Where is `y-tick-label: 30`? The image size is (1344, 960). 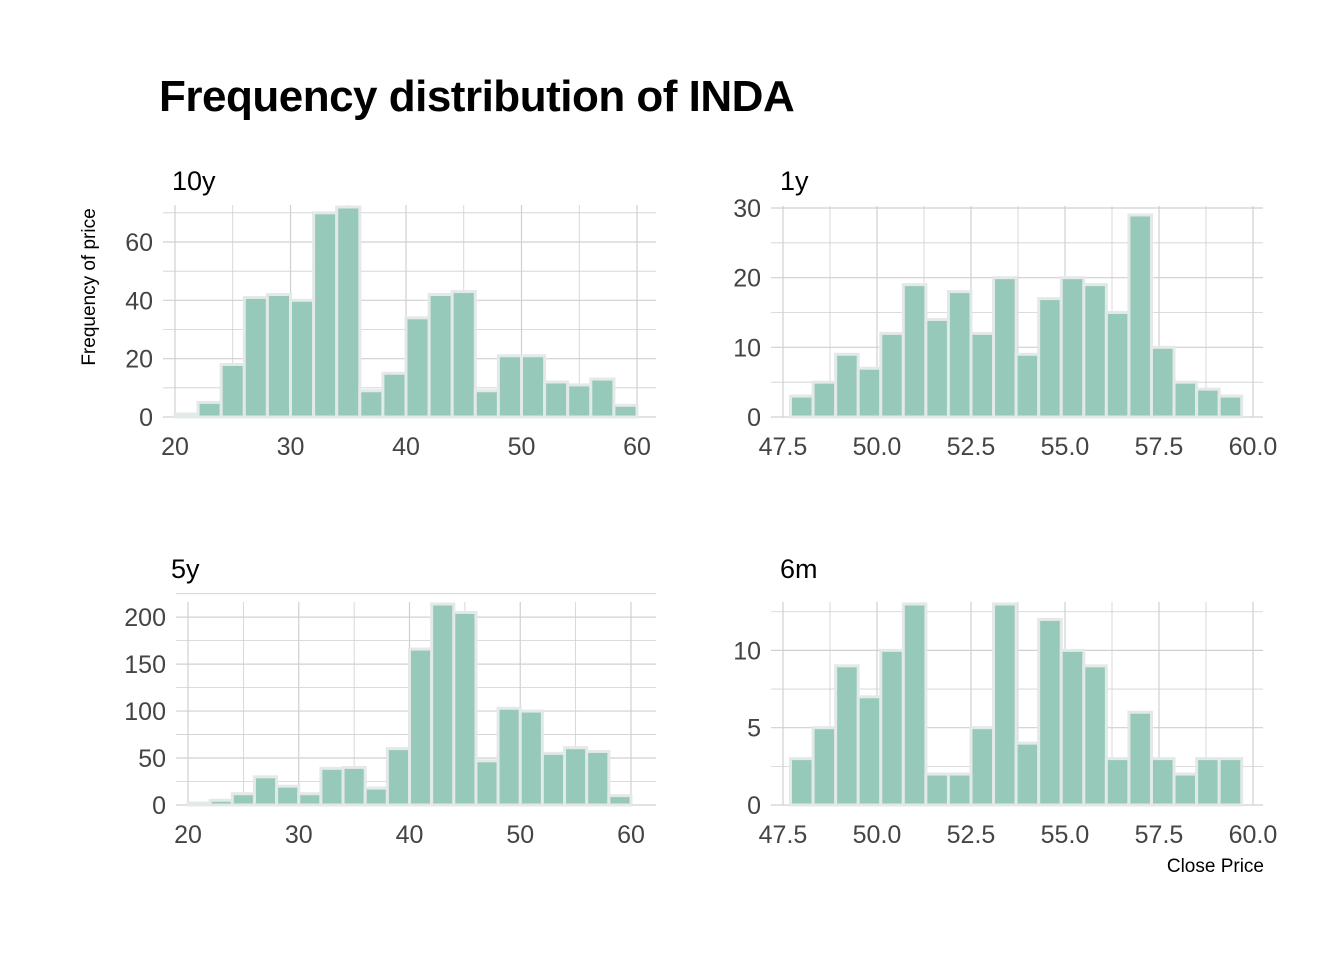
y-tick-label: 30 is located at coordinates (747, 209).